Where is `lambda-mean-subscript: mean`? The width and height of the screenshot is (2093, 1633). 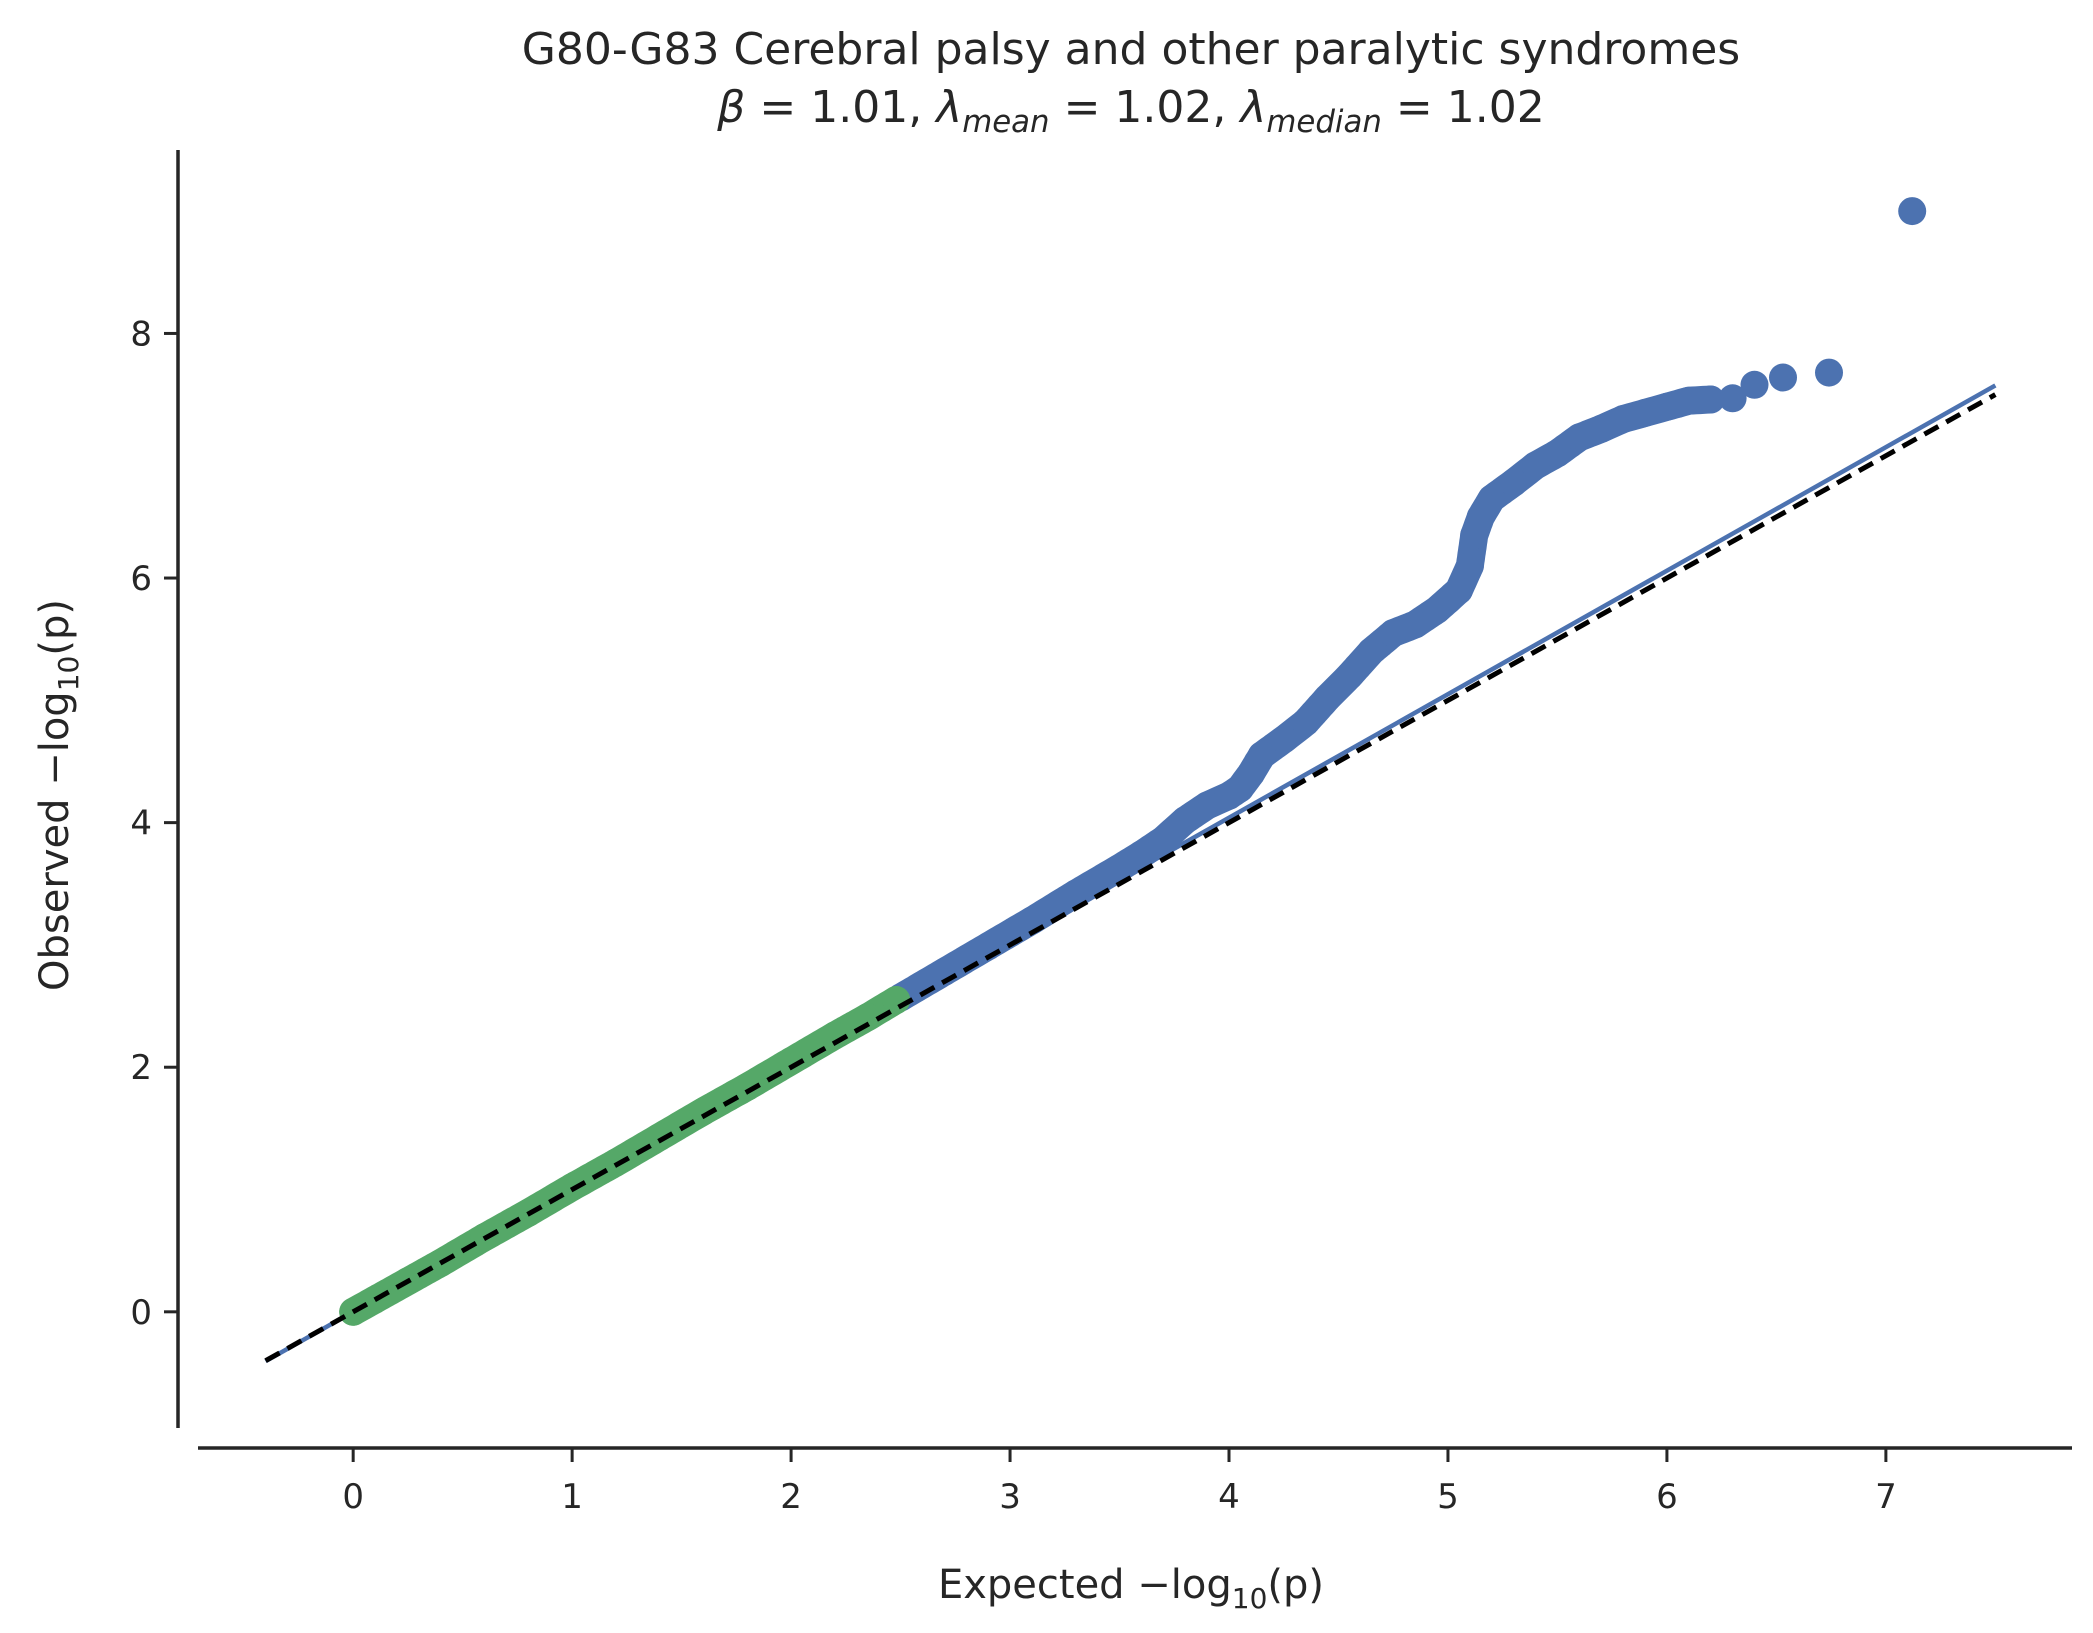
lambda-mean-subscript: mean is located at coordinates (1005, 122).